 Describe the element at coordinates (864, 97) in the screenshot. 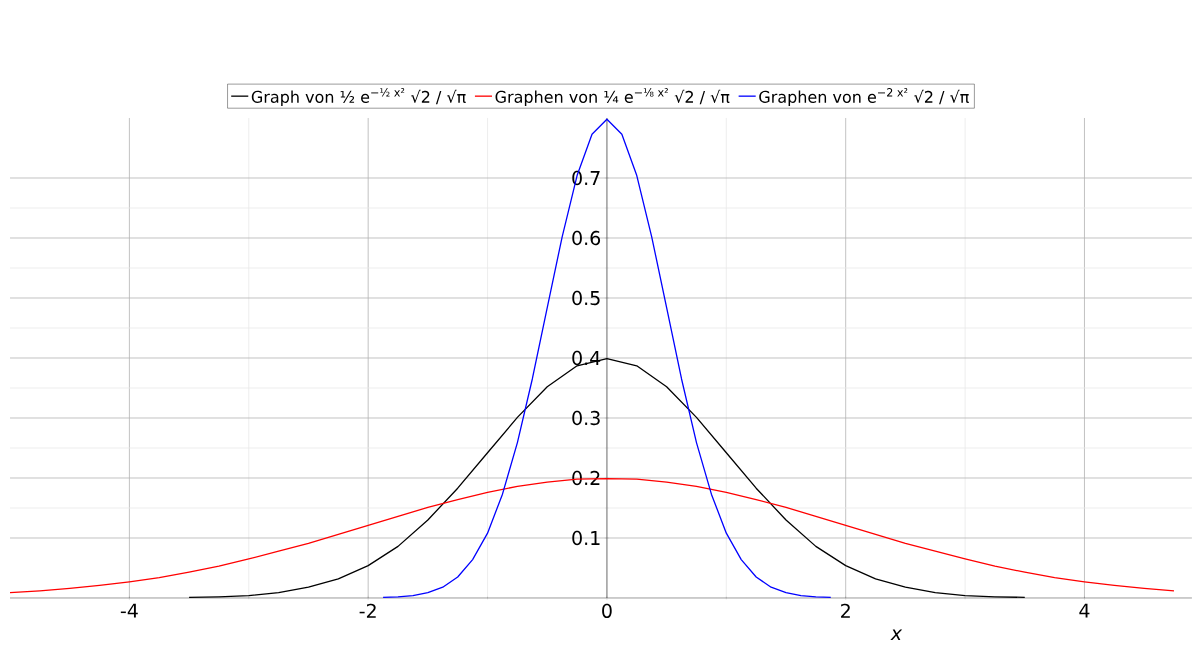

I see `legend-label: Graphen von e$^{−2 x²}$ √2 / √π` at that location.